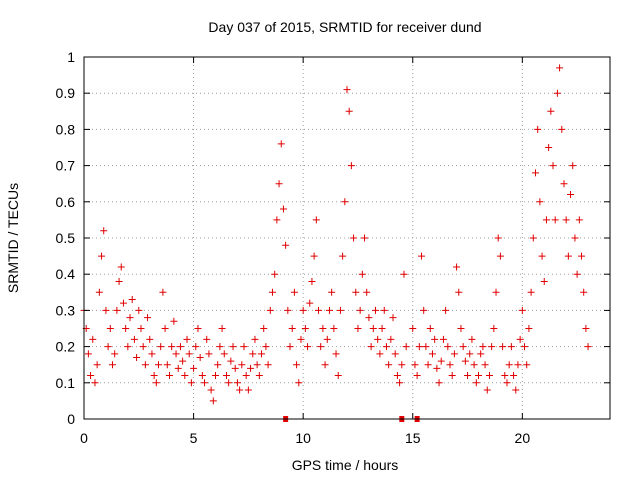 This screenshot has width=640, height=480. I want to click on x-tick-label: 5, so click(194, 438).